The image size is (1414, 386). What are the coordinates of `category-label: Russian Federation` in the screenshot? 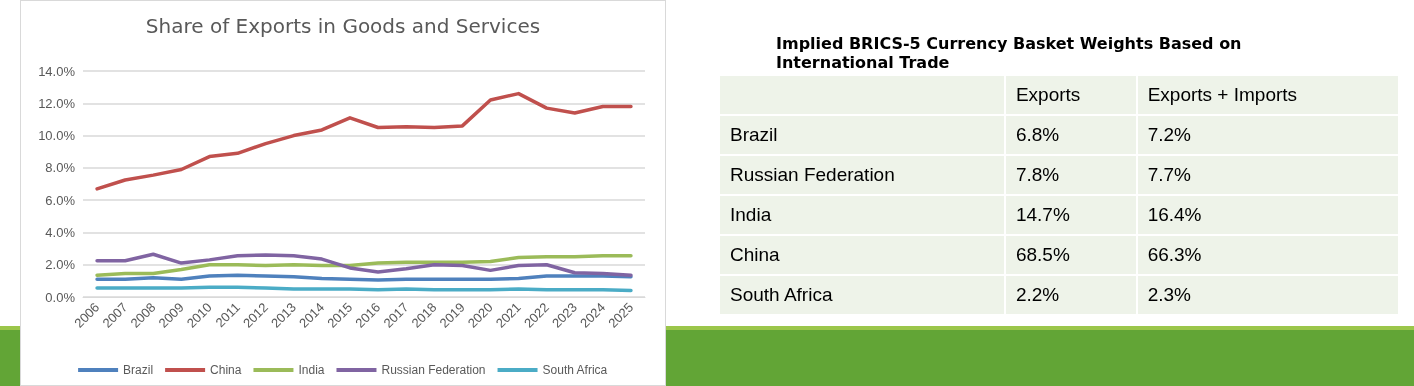 It's located at (862, 175).